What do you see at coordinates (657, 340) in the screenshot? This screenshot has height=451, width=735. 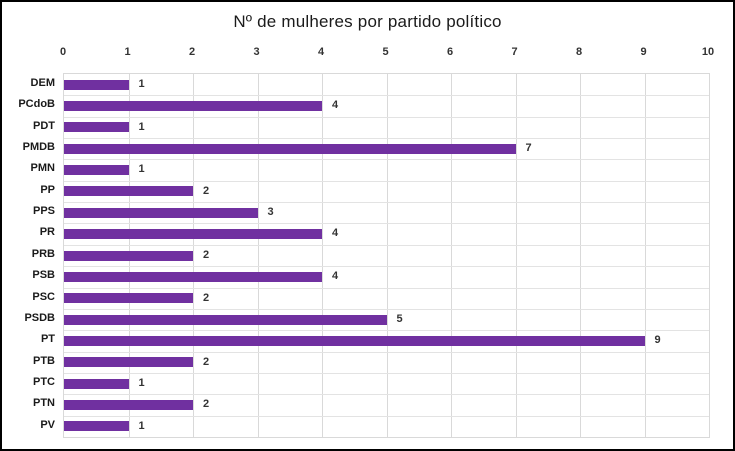 I see `bar-value-label: 9` at bounding box center [657, 340].